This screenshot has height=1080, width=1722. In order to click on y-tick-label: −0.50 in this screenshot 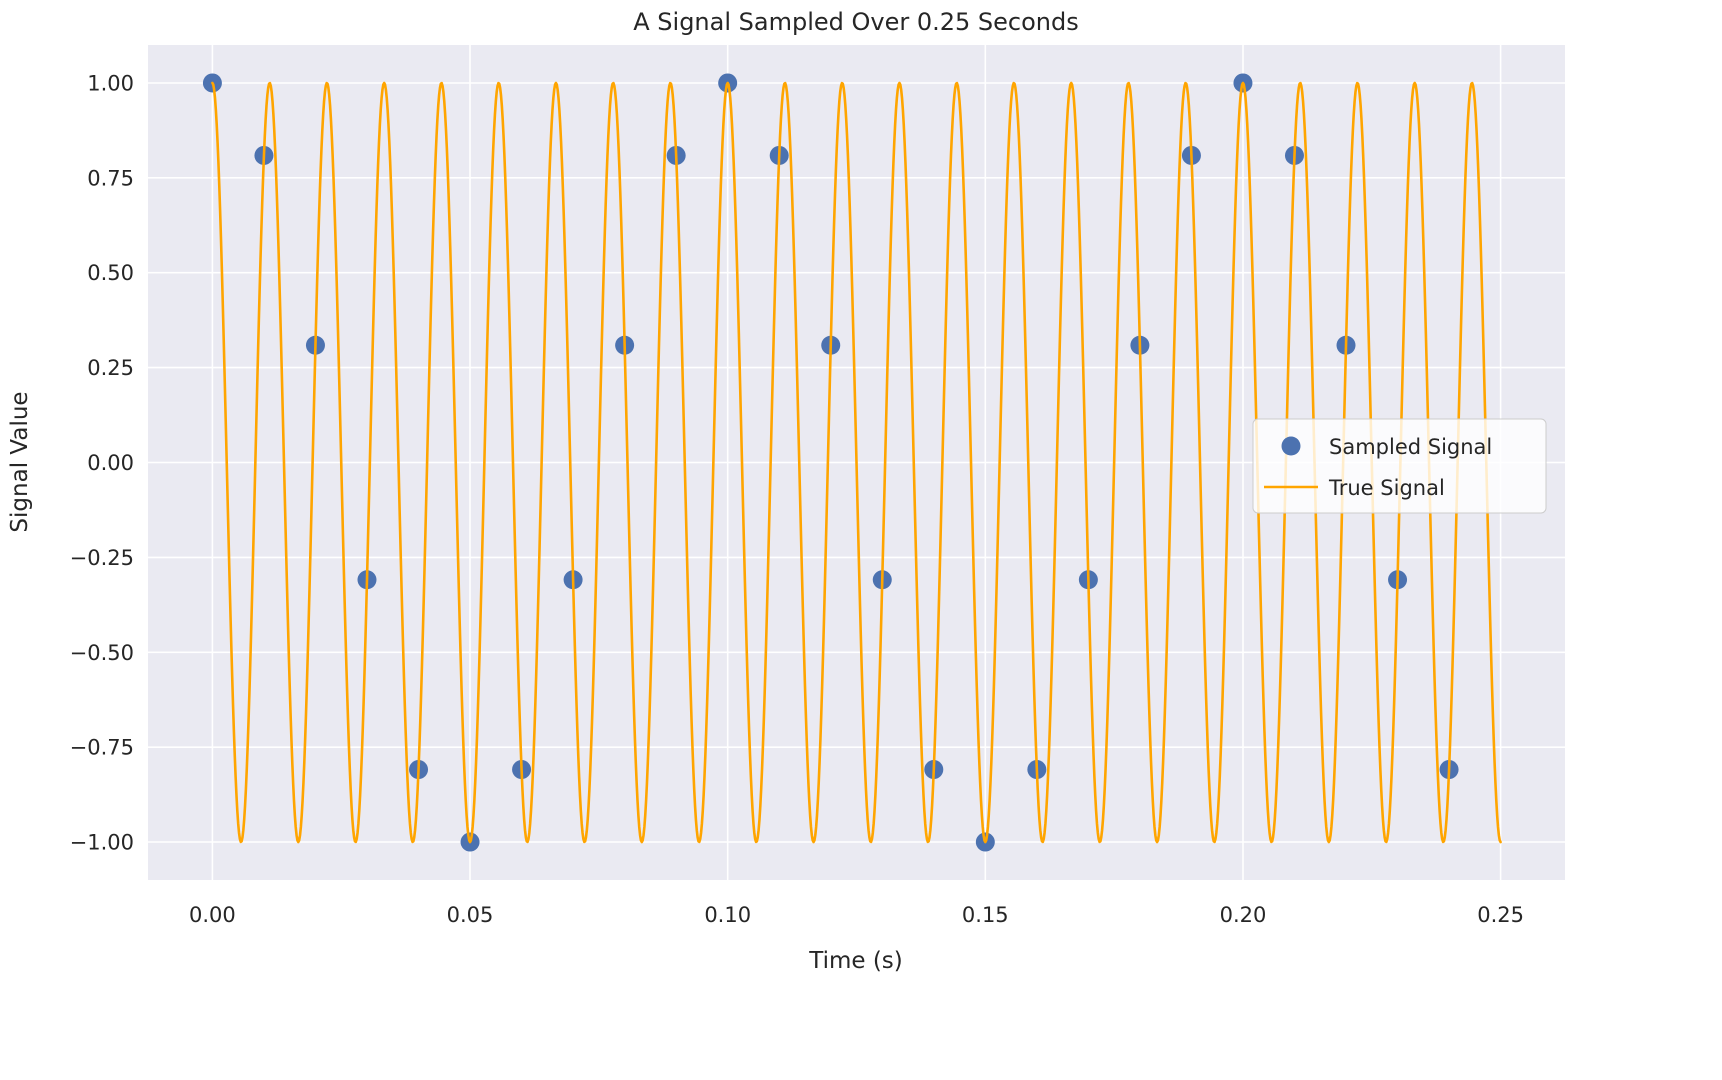, I will do `click(102, 653)`.